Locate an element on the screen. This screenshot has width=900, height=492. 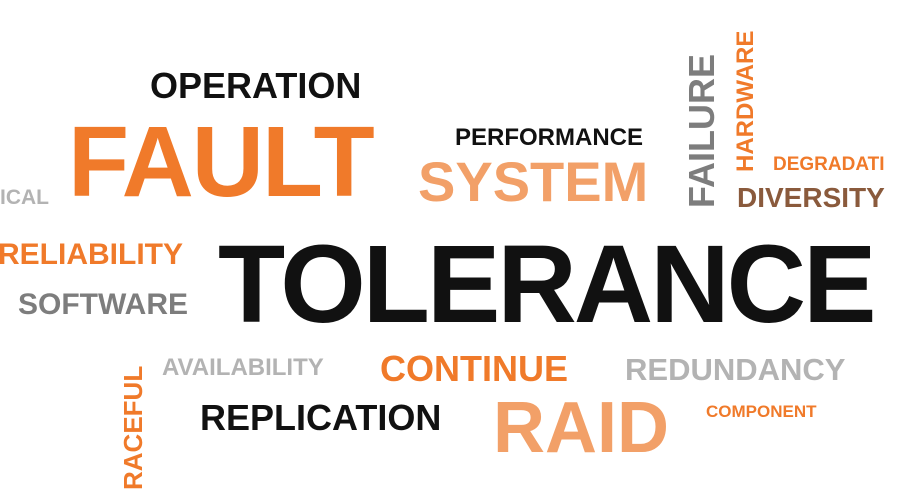
word-ical: ICAL is located at coordinates (24, 197).